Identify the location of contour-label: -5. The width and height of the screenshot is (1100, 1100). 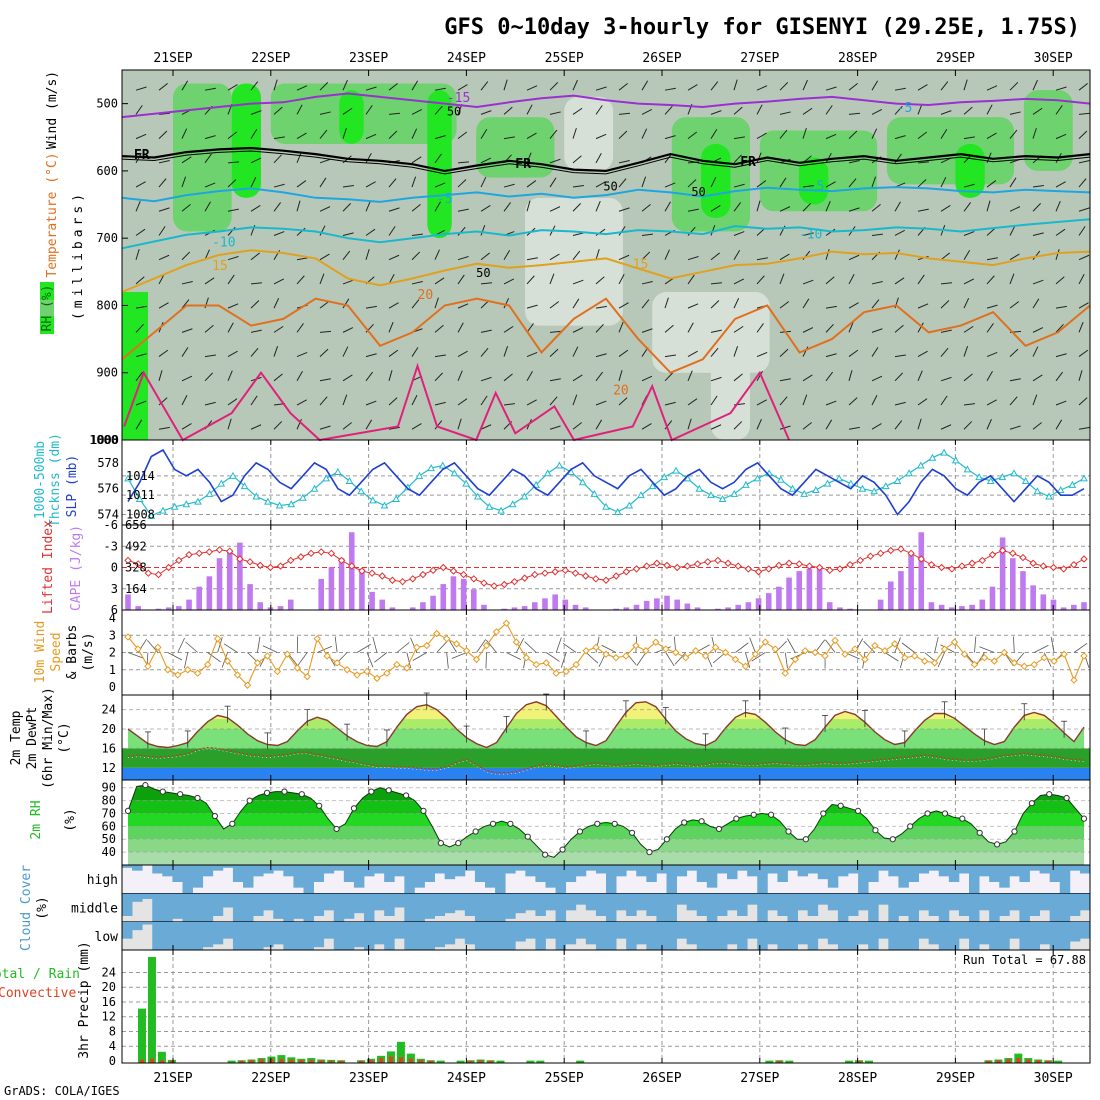
(445, 199).